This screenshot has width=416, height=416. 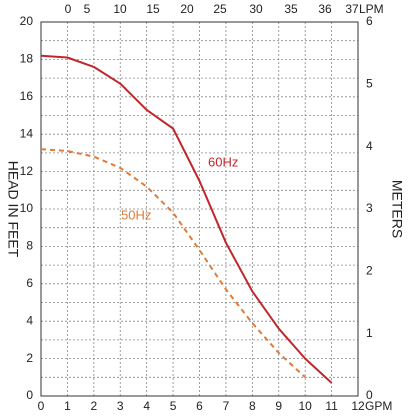 I want to click on x2-tick-label: 10, so click(x=120, y=9).